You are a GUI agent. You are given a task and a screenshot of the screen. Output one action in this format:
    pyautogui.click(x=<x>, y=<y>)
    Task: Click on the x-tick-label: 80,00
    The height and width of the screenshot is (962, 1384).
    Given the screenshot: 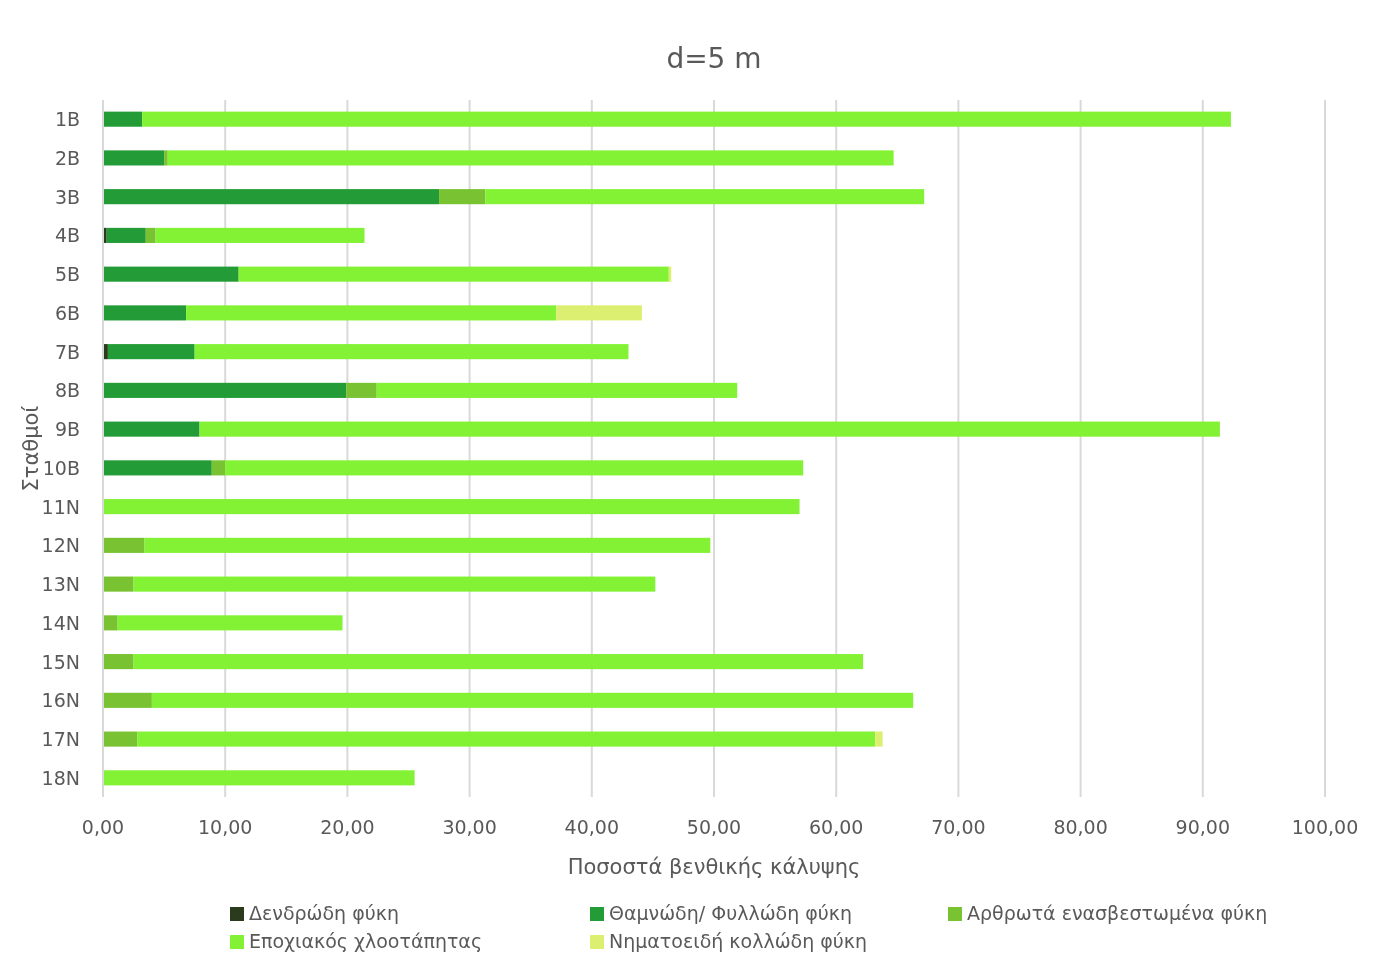 What is the action you would take?
    pyautogui.click(x=1080, y=827)
    